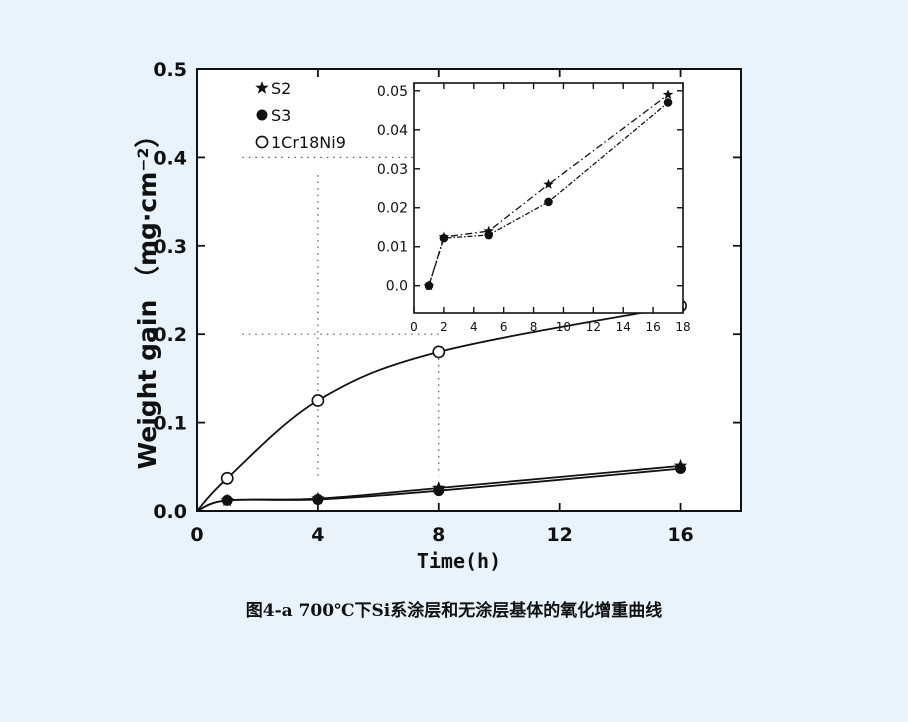 Image resolution: width=908 pixels, height=722 pixels. What do you see at coordinates (227, 478) in the screenshot?
I see `point-1Cr18Ni9-1h` at bounding box center [227, 478].